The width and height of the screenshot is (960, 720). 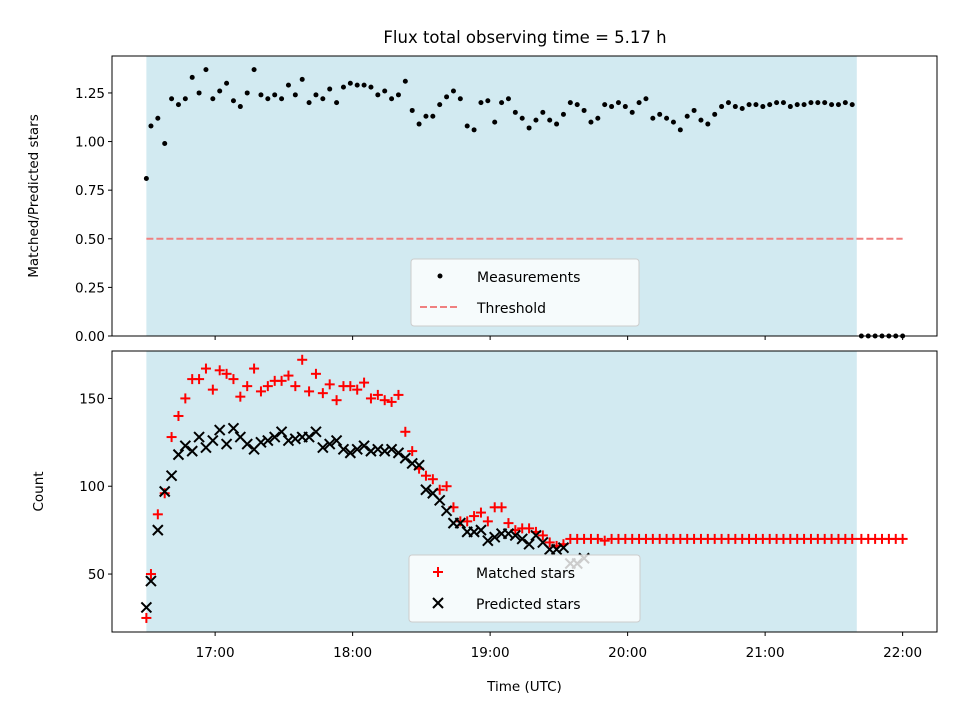 What do you see at coordinates (438, 572) in the screenshot?
I see `legend-matched-marker` at bounding box center [438, 572].